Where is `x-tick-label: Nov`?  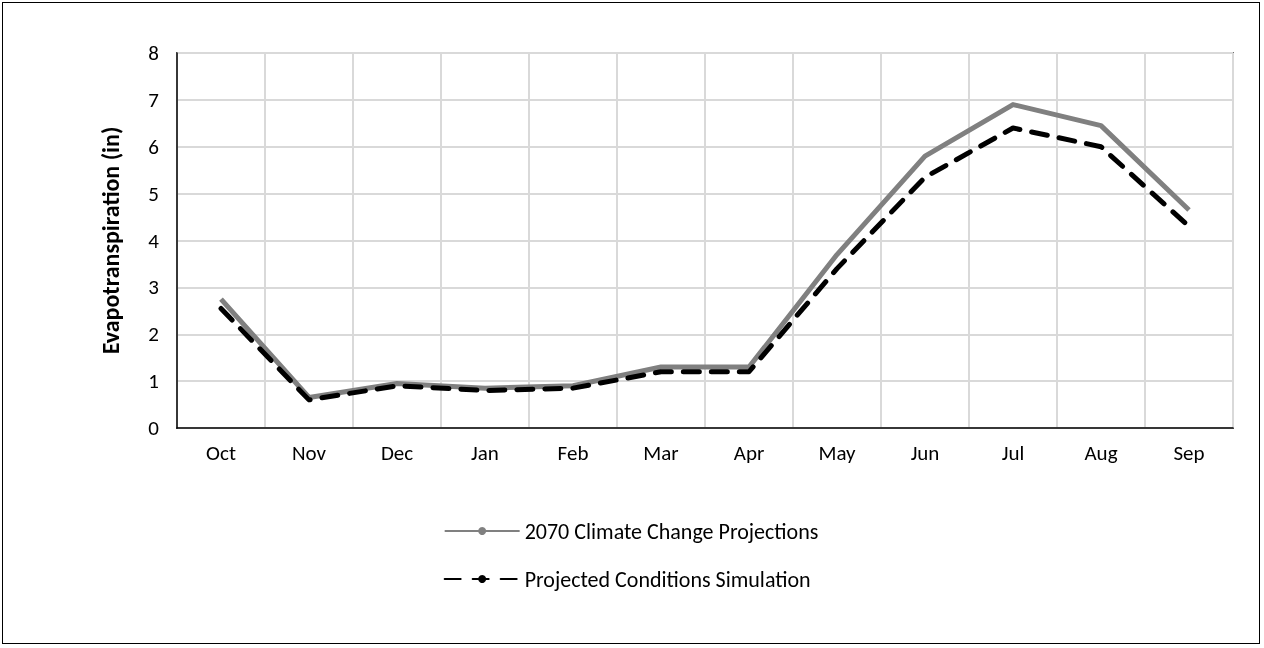 x-tick-label: Nov is located at coordinates (309, 452).